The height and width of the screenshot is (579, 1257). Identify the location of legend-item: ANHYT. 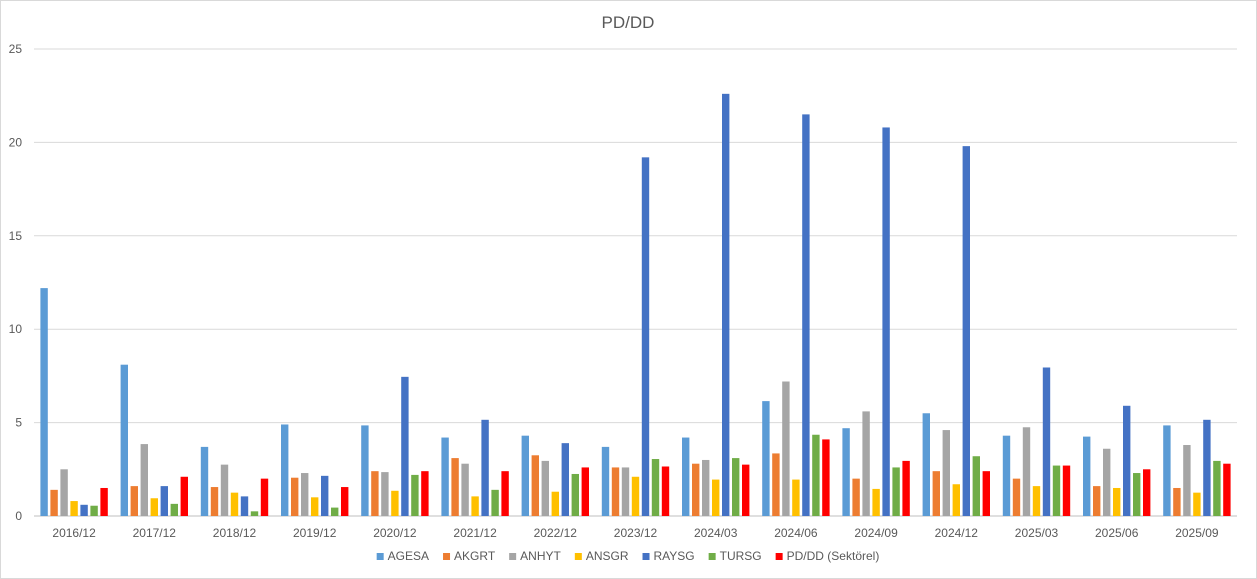
(535, 556).